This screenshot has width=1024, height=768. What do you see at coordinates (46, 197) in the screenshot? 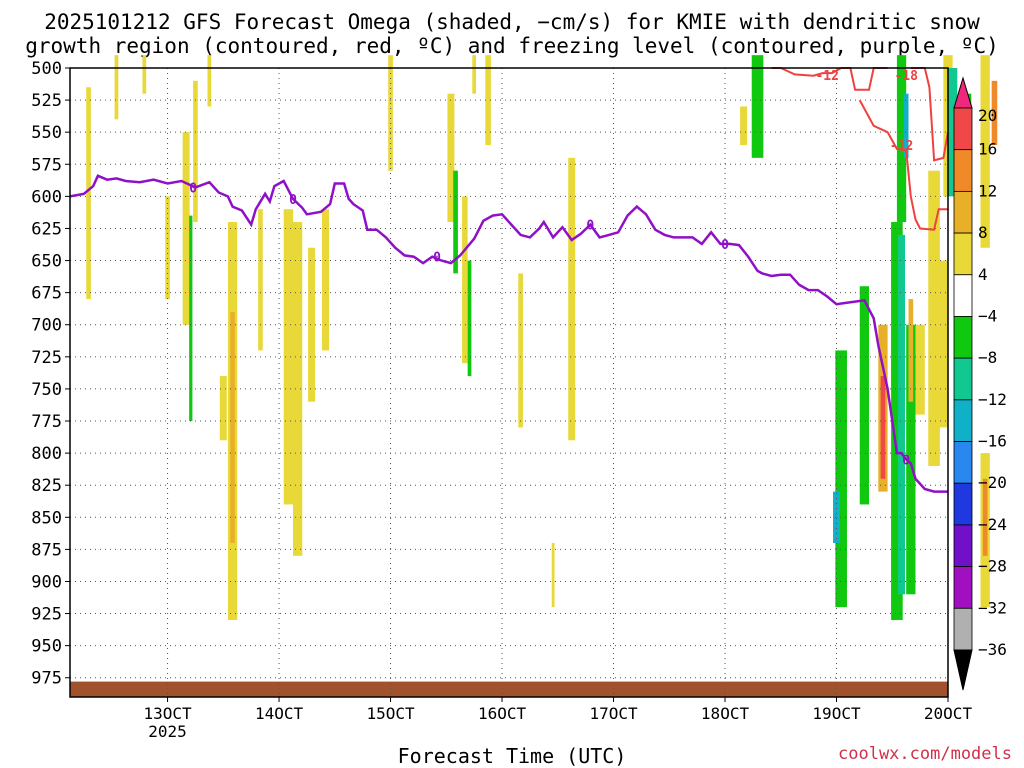
I see `y-tick-label: 600` at bounding box center [46, 197].